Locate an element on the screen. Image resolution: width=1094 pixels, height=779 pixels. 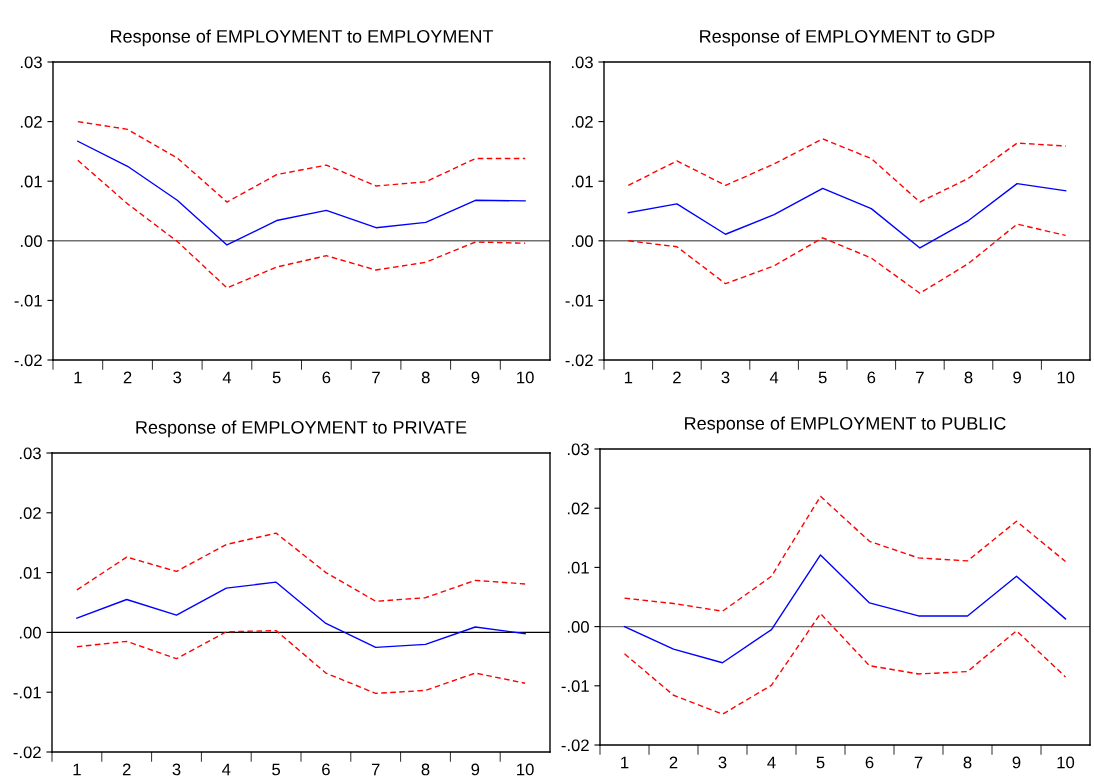
chart-title: Response of EMPLOYMENT to PRIVATE is located at coordinates (301, 429).